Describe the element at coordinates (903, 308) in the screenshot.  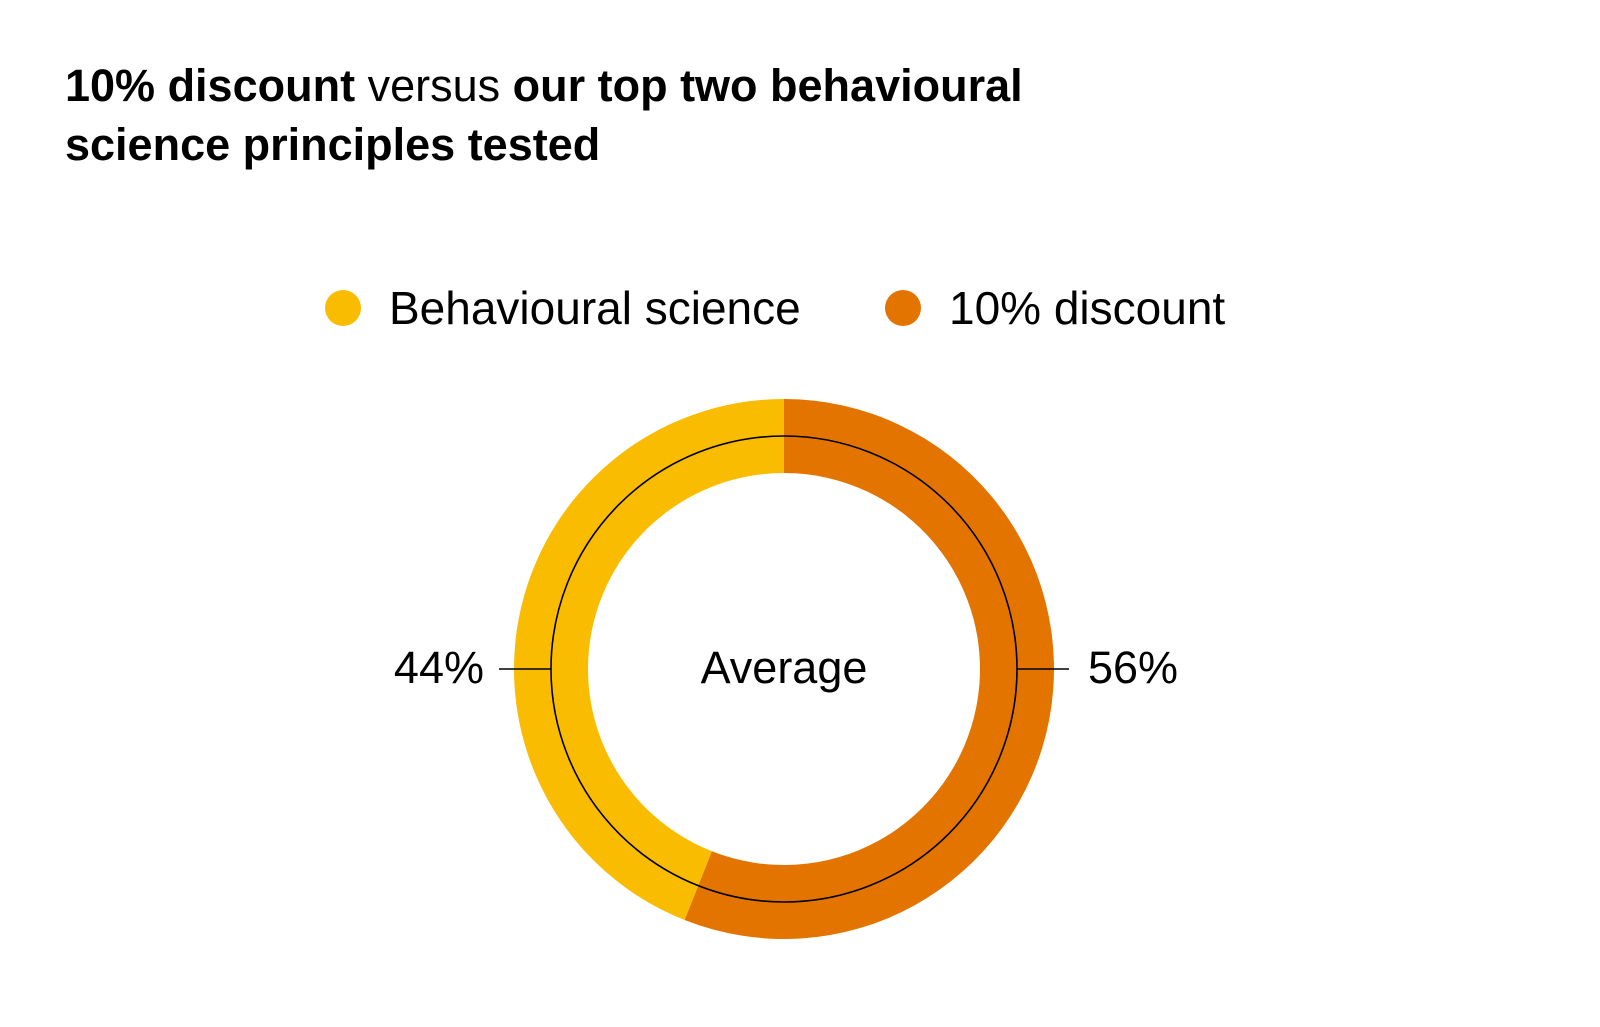
I see `legend-swatch-10-discount` at that location.